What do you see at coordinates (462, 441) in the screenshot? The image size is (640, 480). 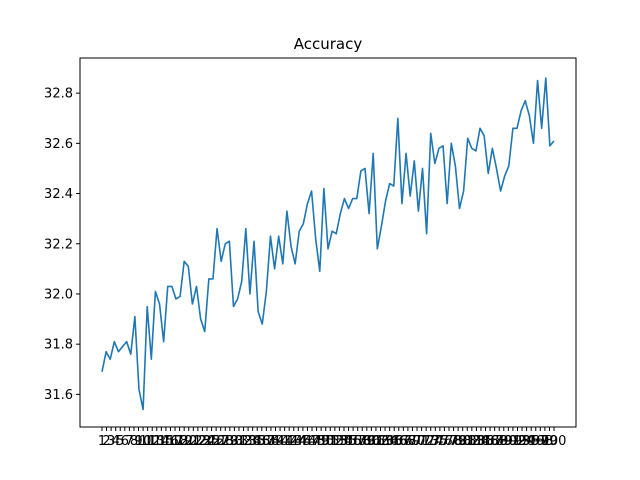 I see `x-tick-label: 80` at bounding box center [462, 441].